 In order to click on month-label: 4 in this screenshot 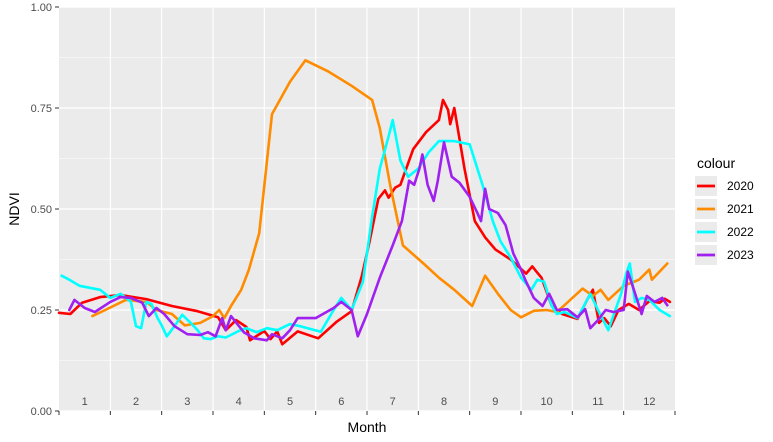, I will do `click(239, 402)`.